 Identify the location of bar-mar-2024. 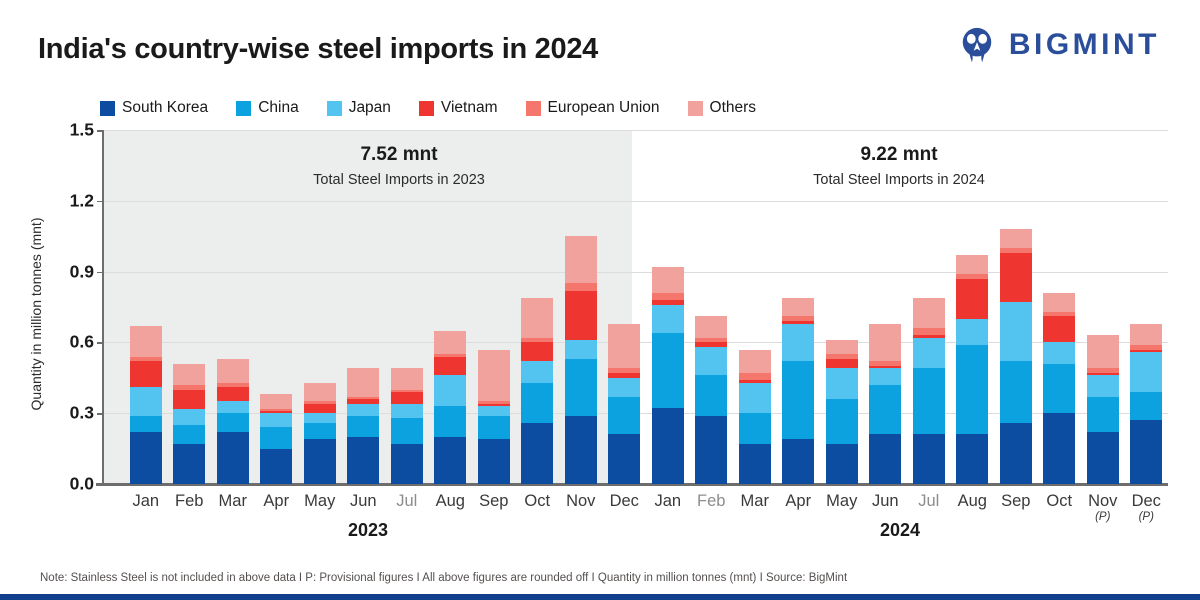
(754, 416).